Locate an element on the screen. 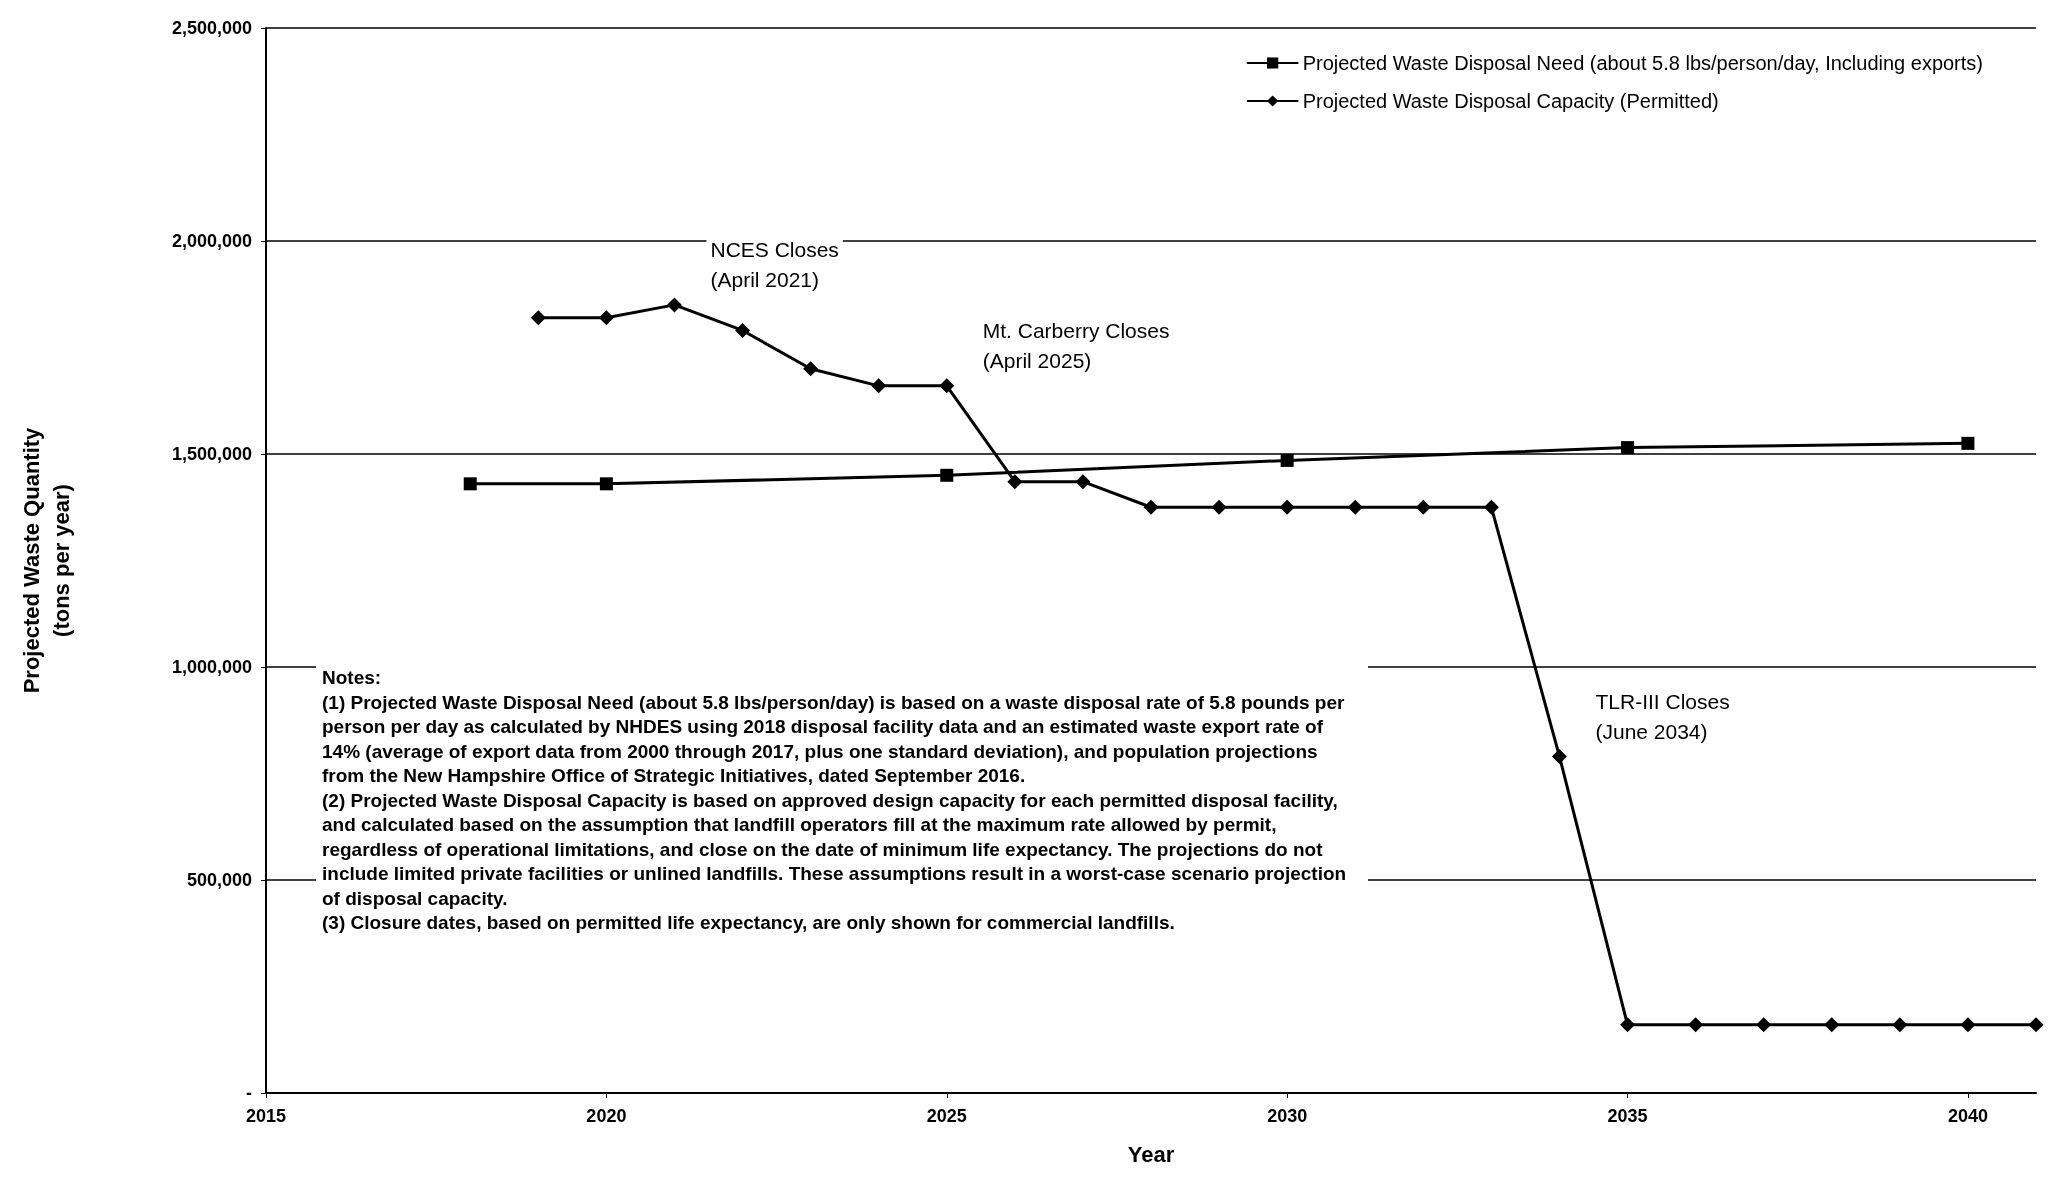 Image resolution: width=2058 pixels, height=1186 pixels. x-tick-label: 2015 is located at coordinates (266, 1116).